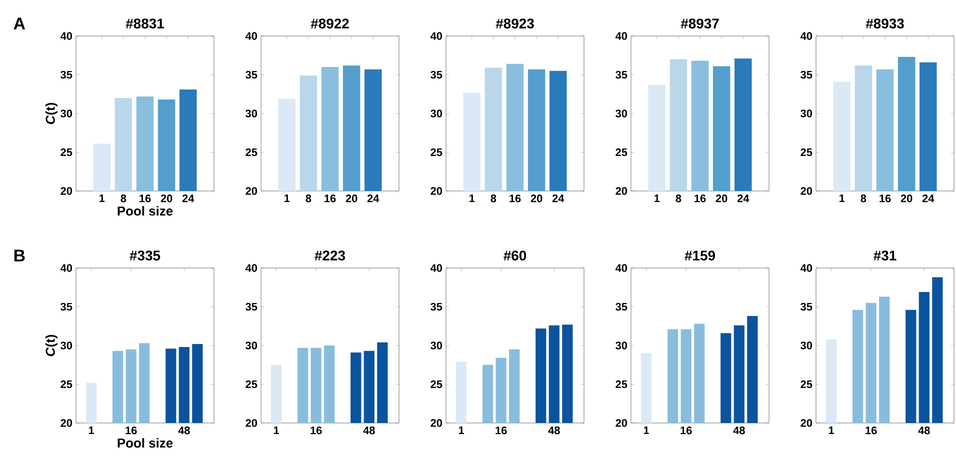  What do you see at coordinates (330, 255) in the screenshot?
I see `chart-title: #223` at bounding box center [330, 255].